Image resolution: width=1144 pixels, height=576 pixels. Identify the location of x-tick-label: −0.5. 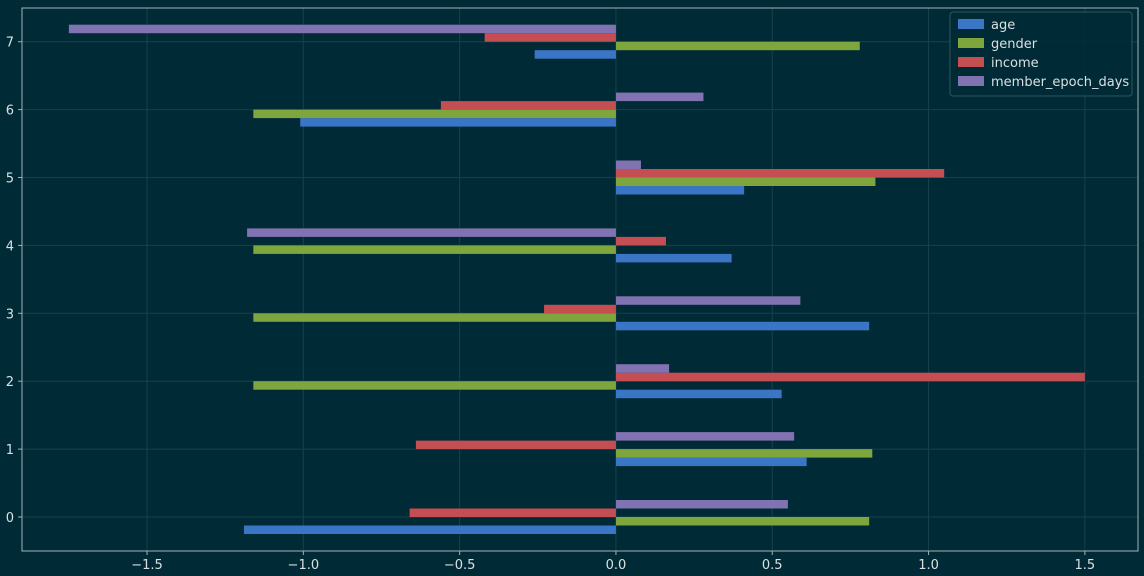
(460, 565).